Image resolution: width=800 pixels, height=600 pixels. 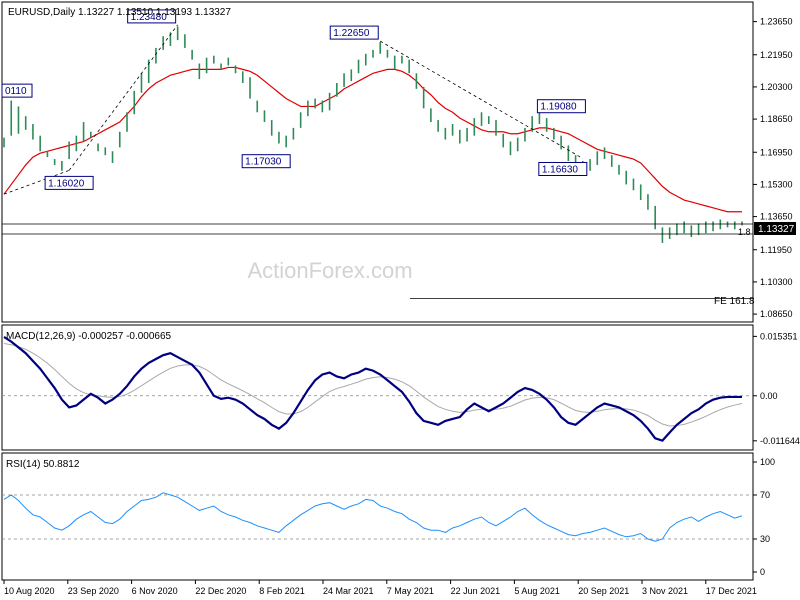 I want to click on pivot-label: 1.17030, so click(x=263, y=162).